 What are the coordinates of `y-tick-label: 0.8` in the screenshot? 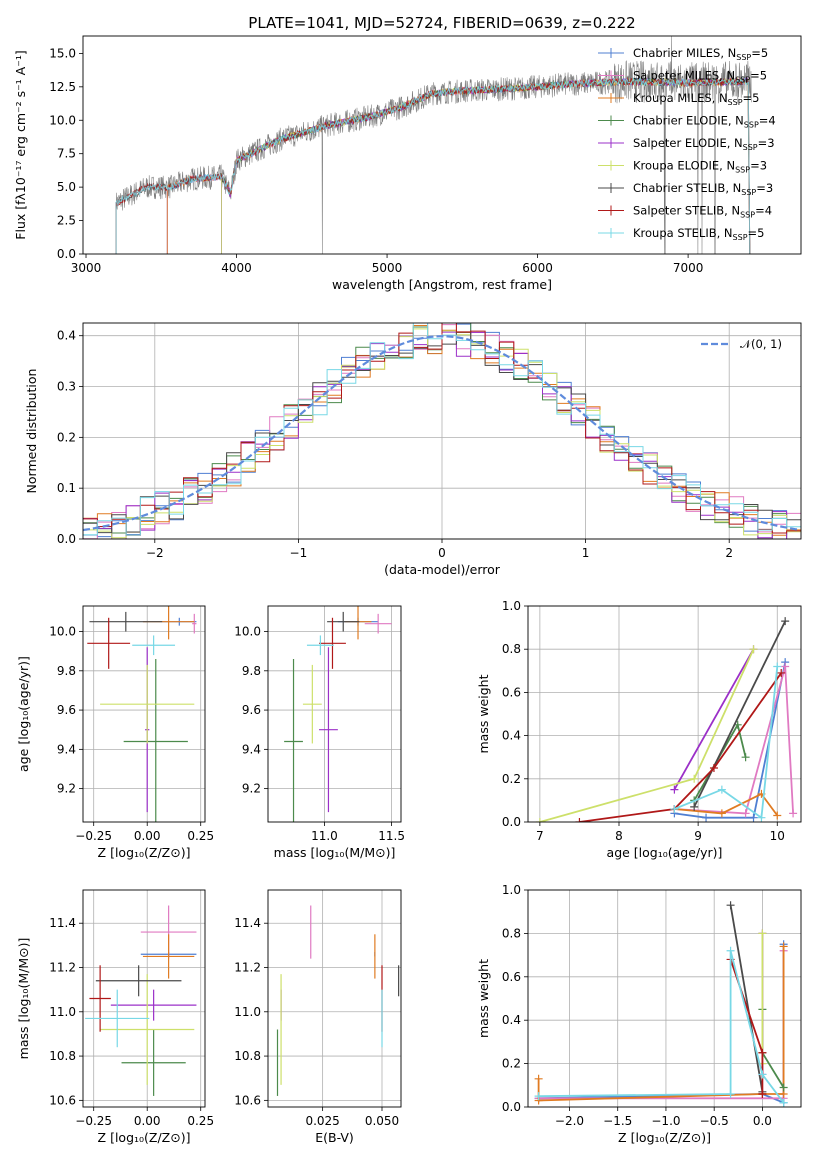 It's located at (511, 933).